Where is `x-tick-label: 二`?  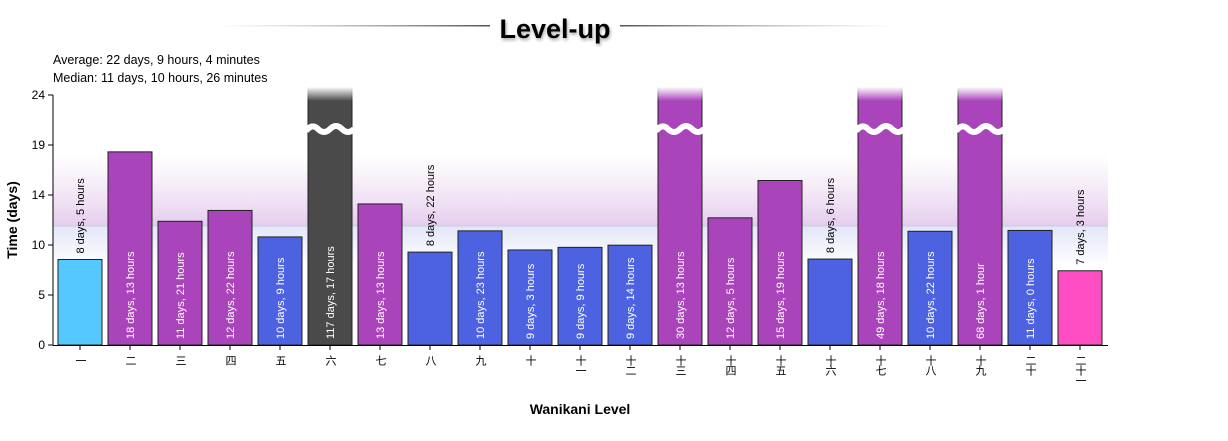
x-tick-label: 二 is located at coordinates (130, 360).